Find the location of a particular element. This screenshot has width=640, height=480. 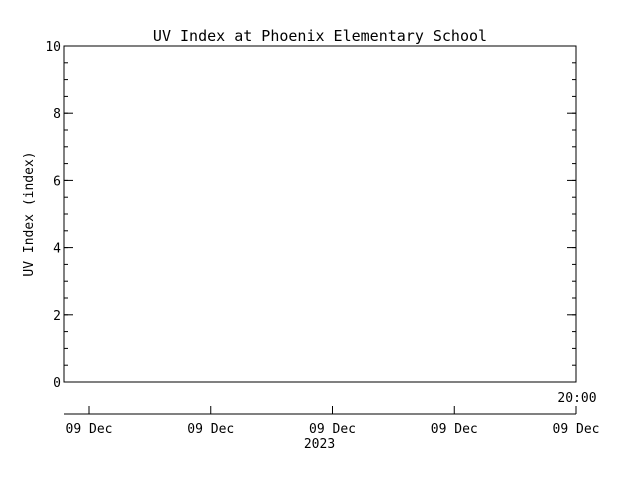

y-tick-label: 8 is located at coordinates (57, 114).